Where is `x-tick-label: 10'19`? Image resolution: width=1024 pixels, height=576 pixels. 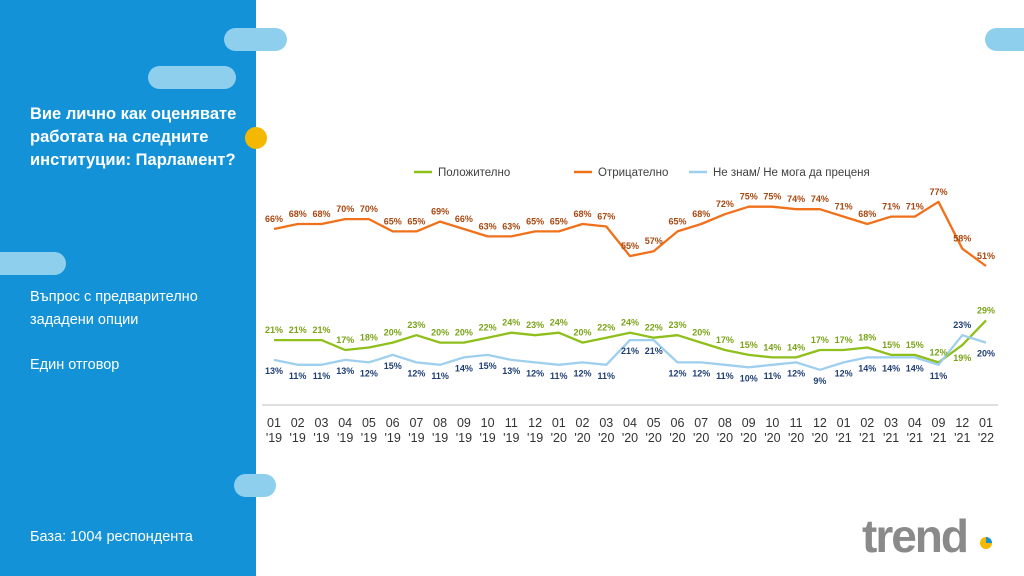 x-tick-label: 10'19 is located at coordinates (487, 430).